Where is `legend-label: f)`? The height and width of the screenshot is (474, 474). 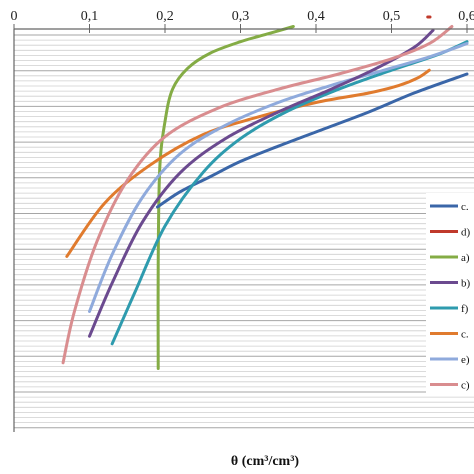 legend-label: f) is located at coordinates (465, 309).